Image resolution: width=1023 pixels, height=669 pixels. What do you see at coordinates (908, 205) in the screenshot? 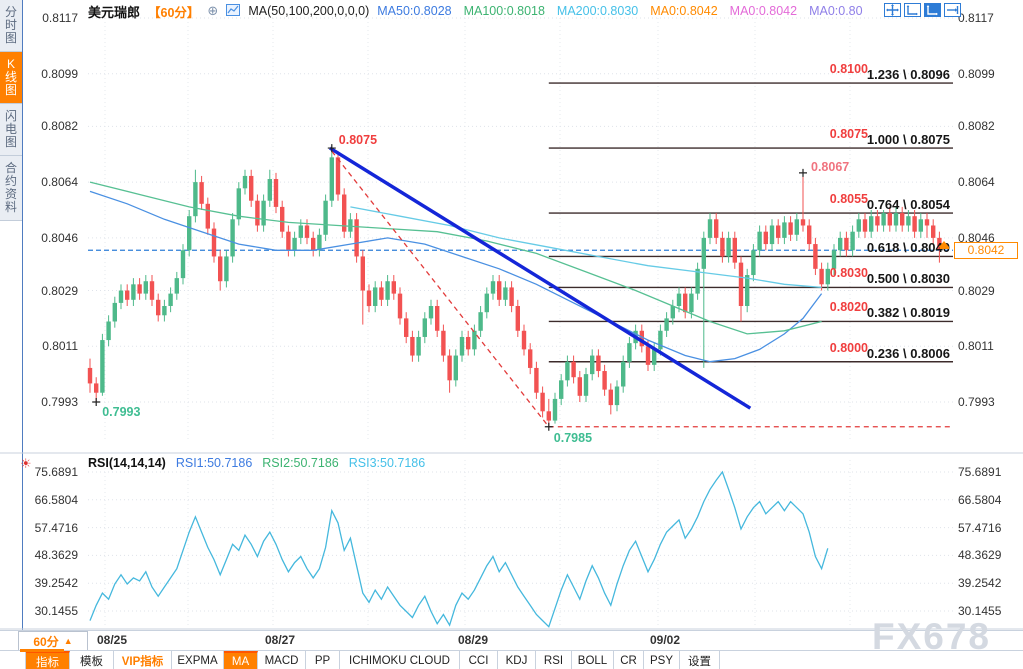
I see `fib-level-label: 0.764 \ 0.8054` at bounding box center [908, 205].